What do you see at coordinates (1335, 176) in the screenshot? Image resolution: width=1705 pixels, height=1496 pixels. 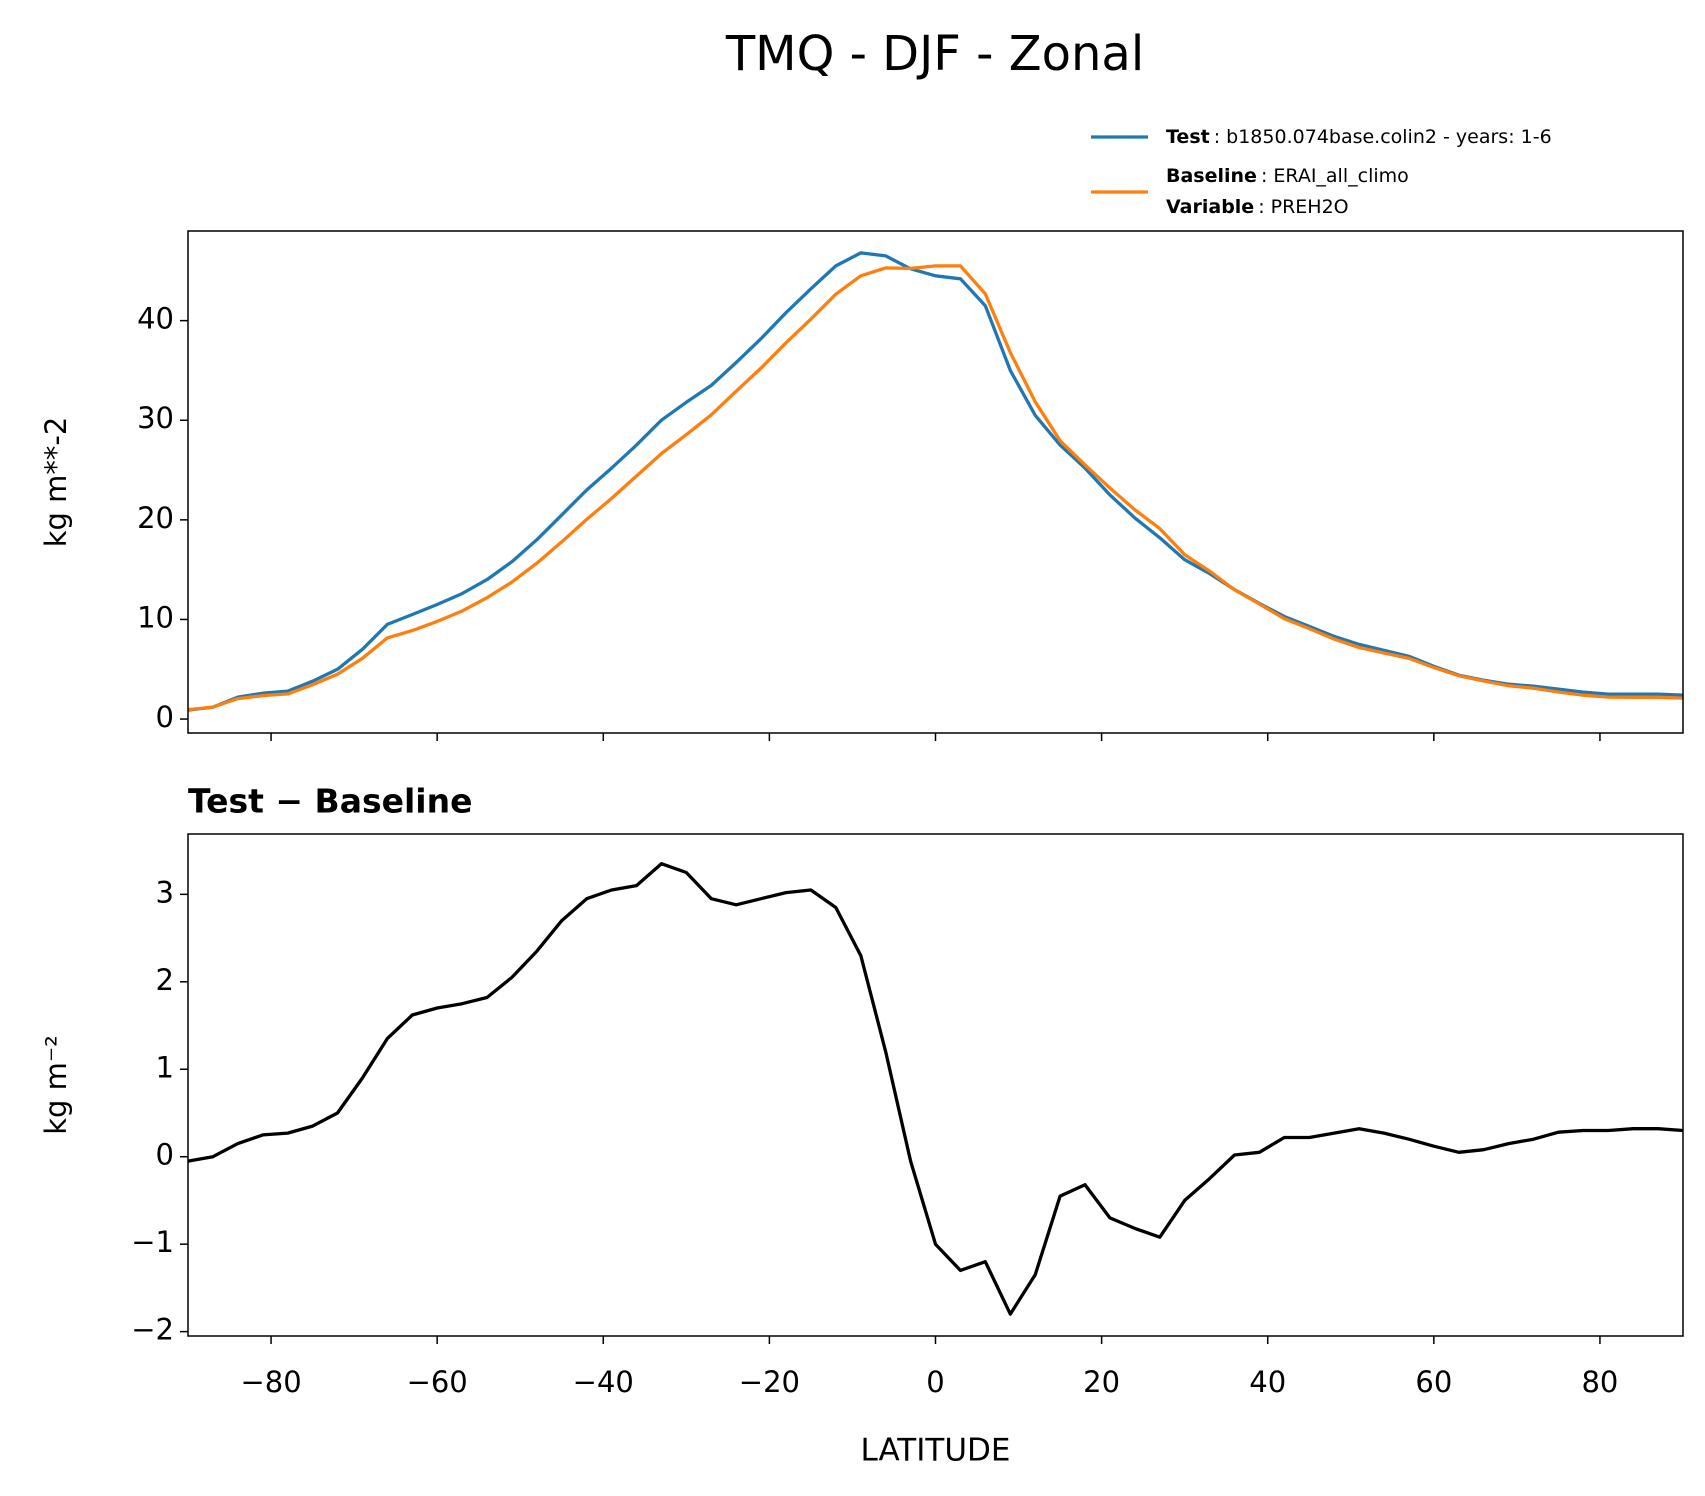 I see `legend-description: : ERAI_all_climo` at bounding box center [1335, 176].